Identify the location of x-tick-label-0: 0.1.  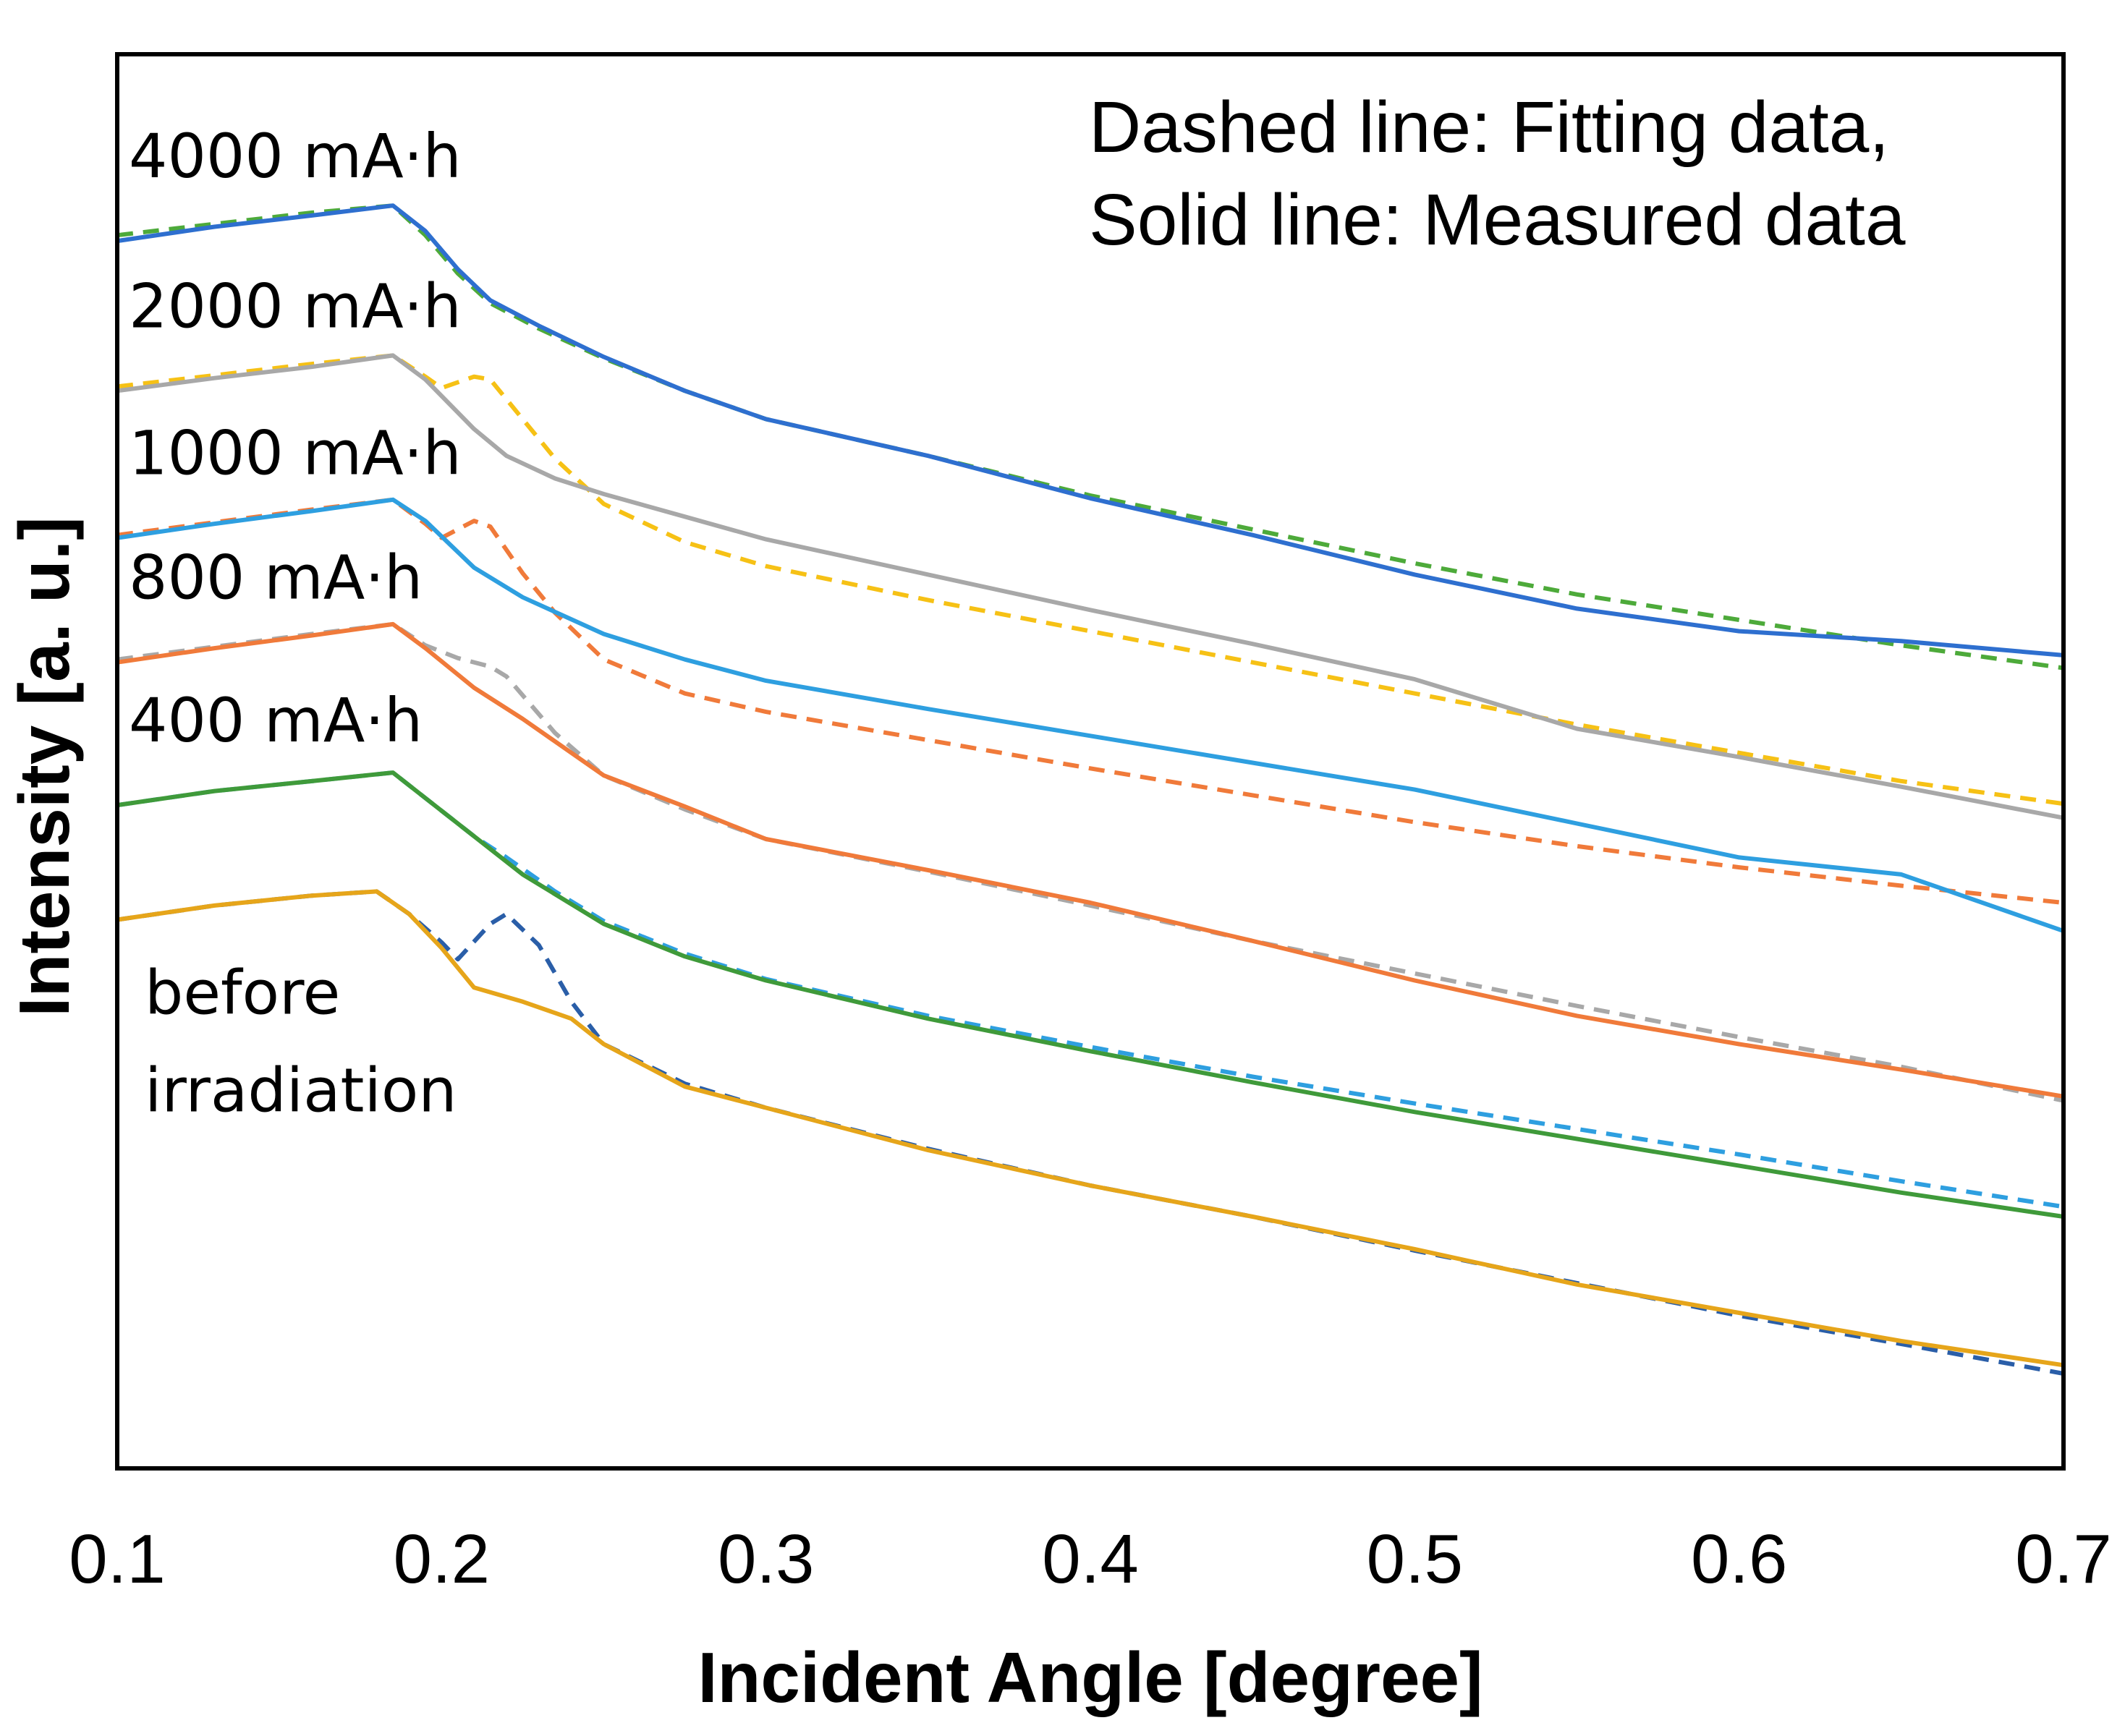
(117, 1559).